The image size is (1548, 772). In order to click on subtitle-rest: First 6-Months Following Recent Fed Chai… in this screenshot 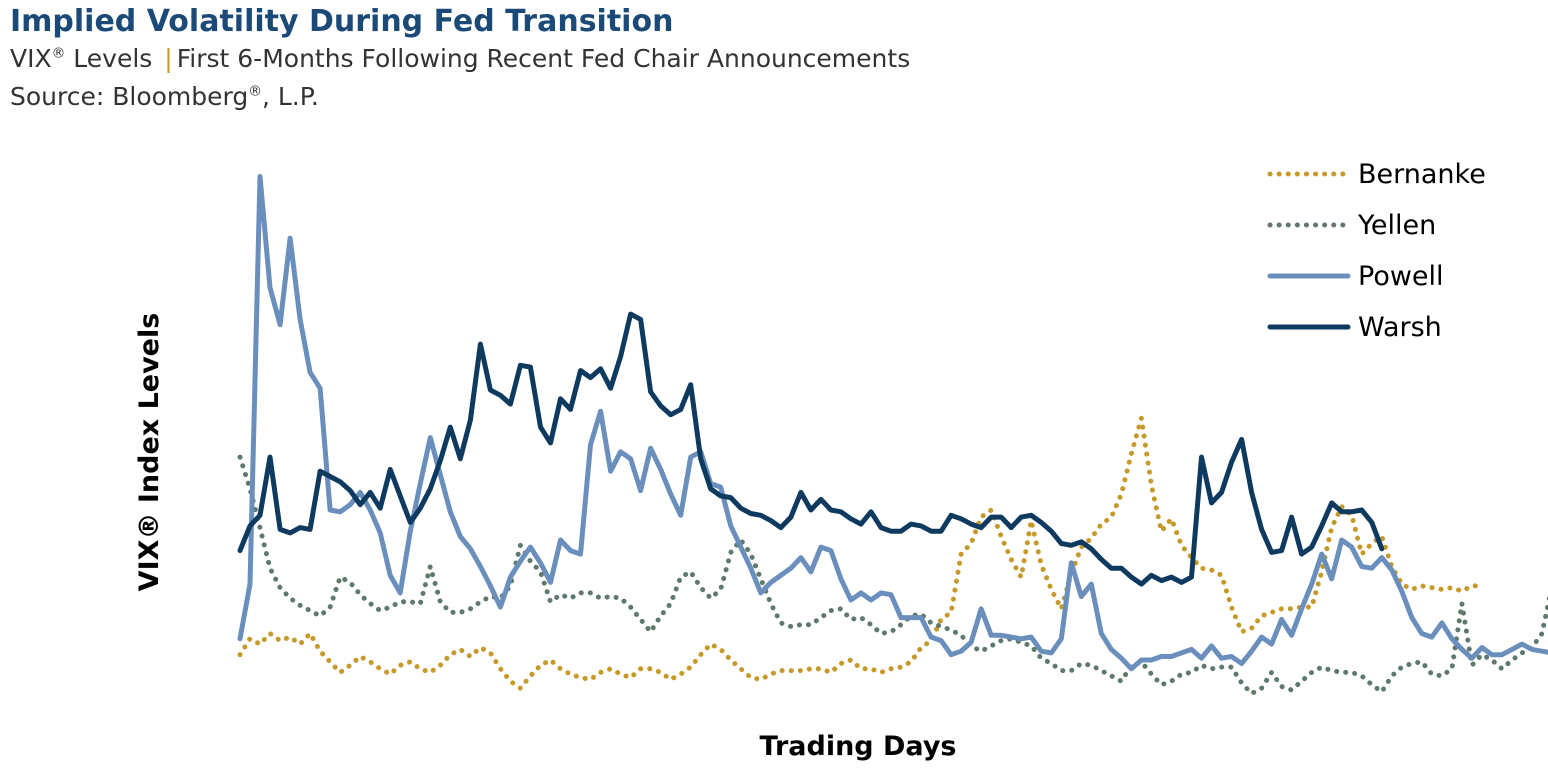, I will do `click(543, 58)`.